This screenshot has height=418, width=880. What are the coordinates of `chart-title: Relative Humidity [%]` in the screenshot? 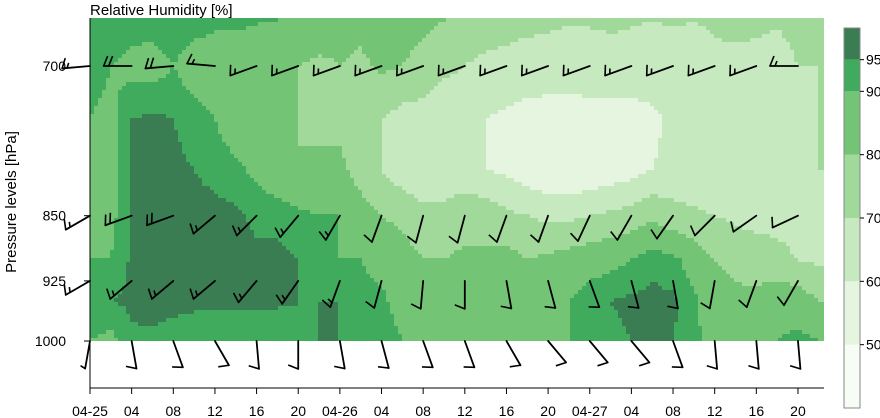 It's located at (161, 10).